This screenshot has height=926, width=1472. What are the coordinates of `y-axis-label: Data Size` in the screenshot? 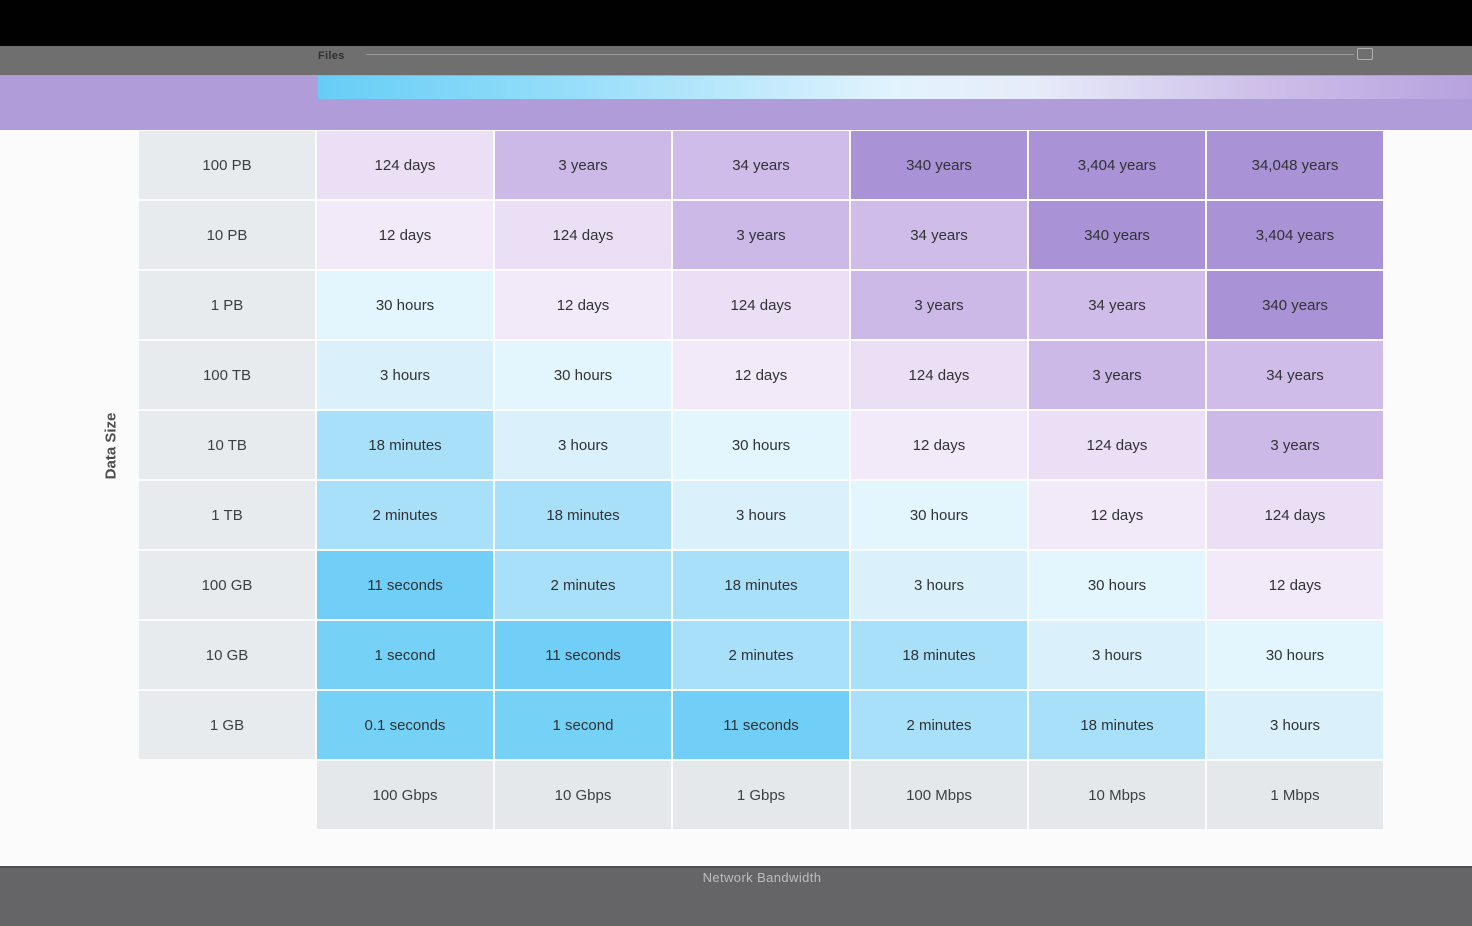 It's located at (111, 446).